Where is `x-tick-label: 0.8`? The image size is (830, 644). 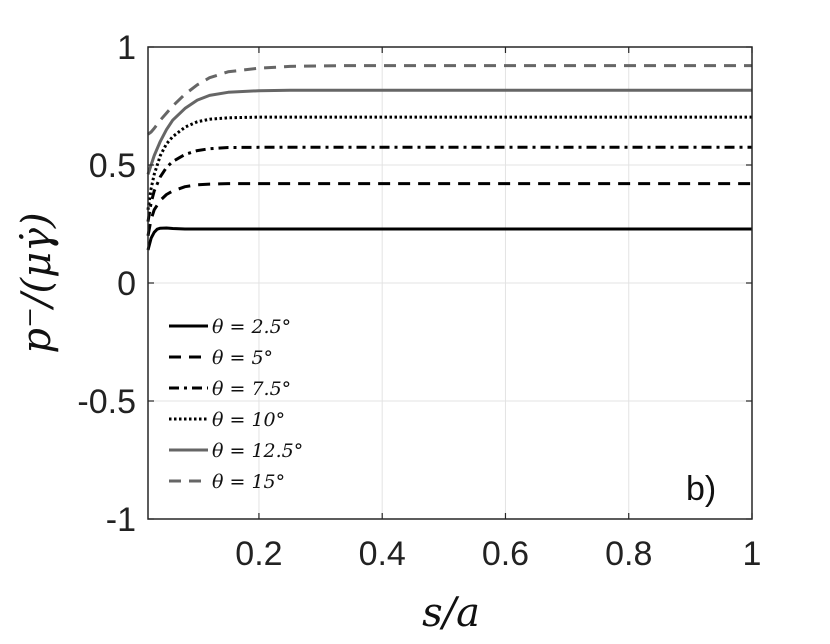
x-tick-label: 0.8 is located at coordinates (628, 554).